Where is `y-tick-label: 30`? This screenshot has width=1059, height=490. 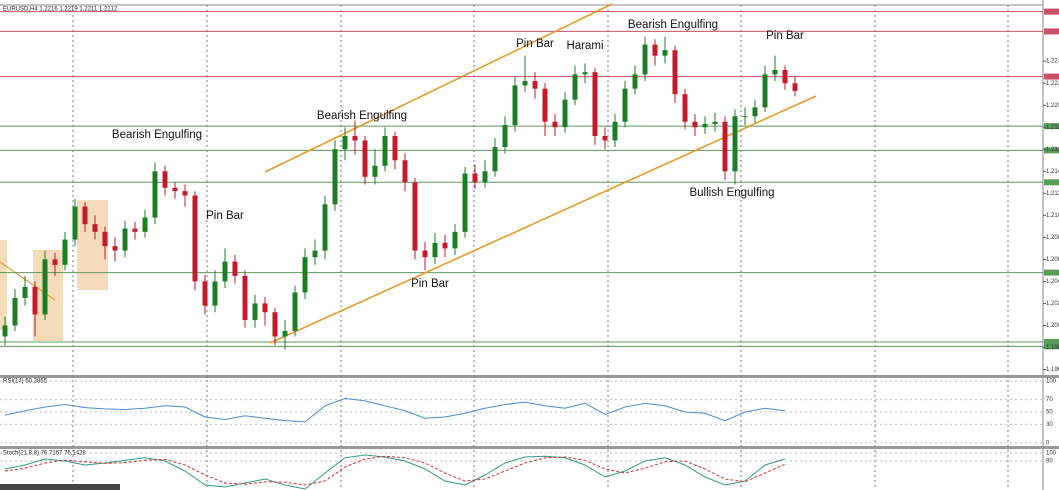
y-tick-label: 30 is located at coordinates (1049, 425).